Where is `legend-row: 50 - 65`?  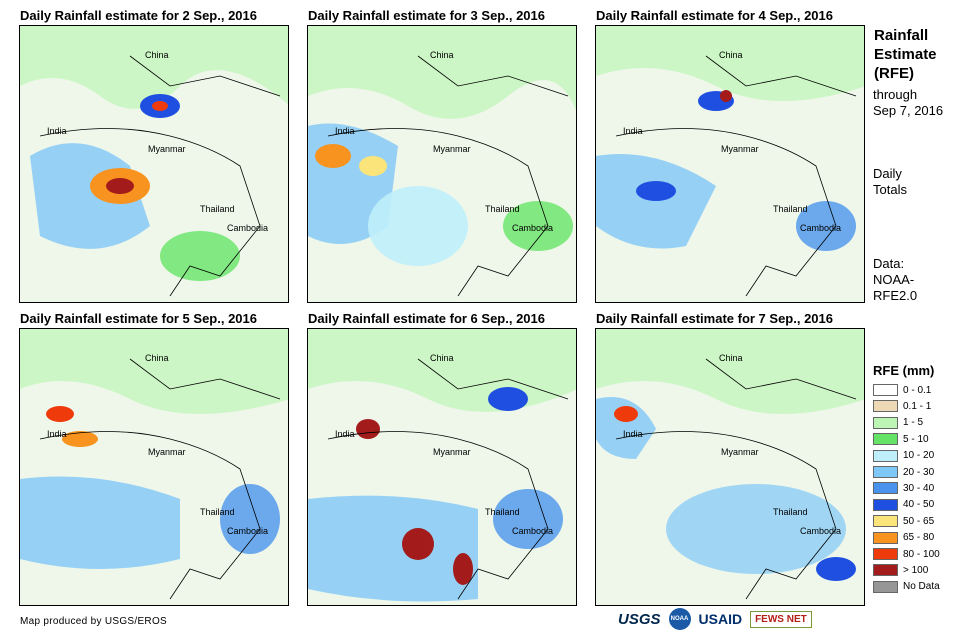
legend-row: 50 - 65 is located at coordinates (903, 521).